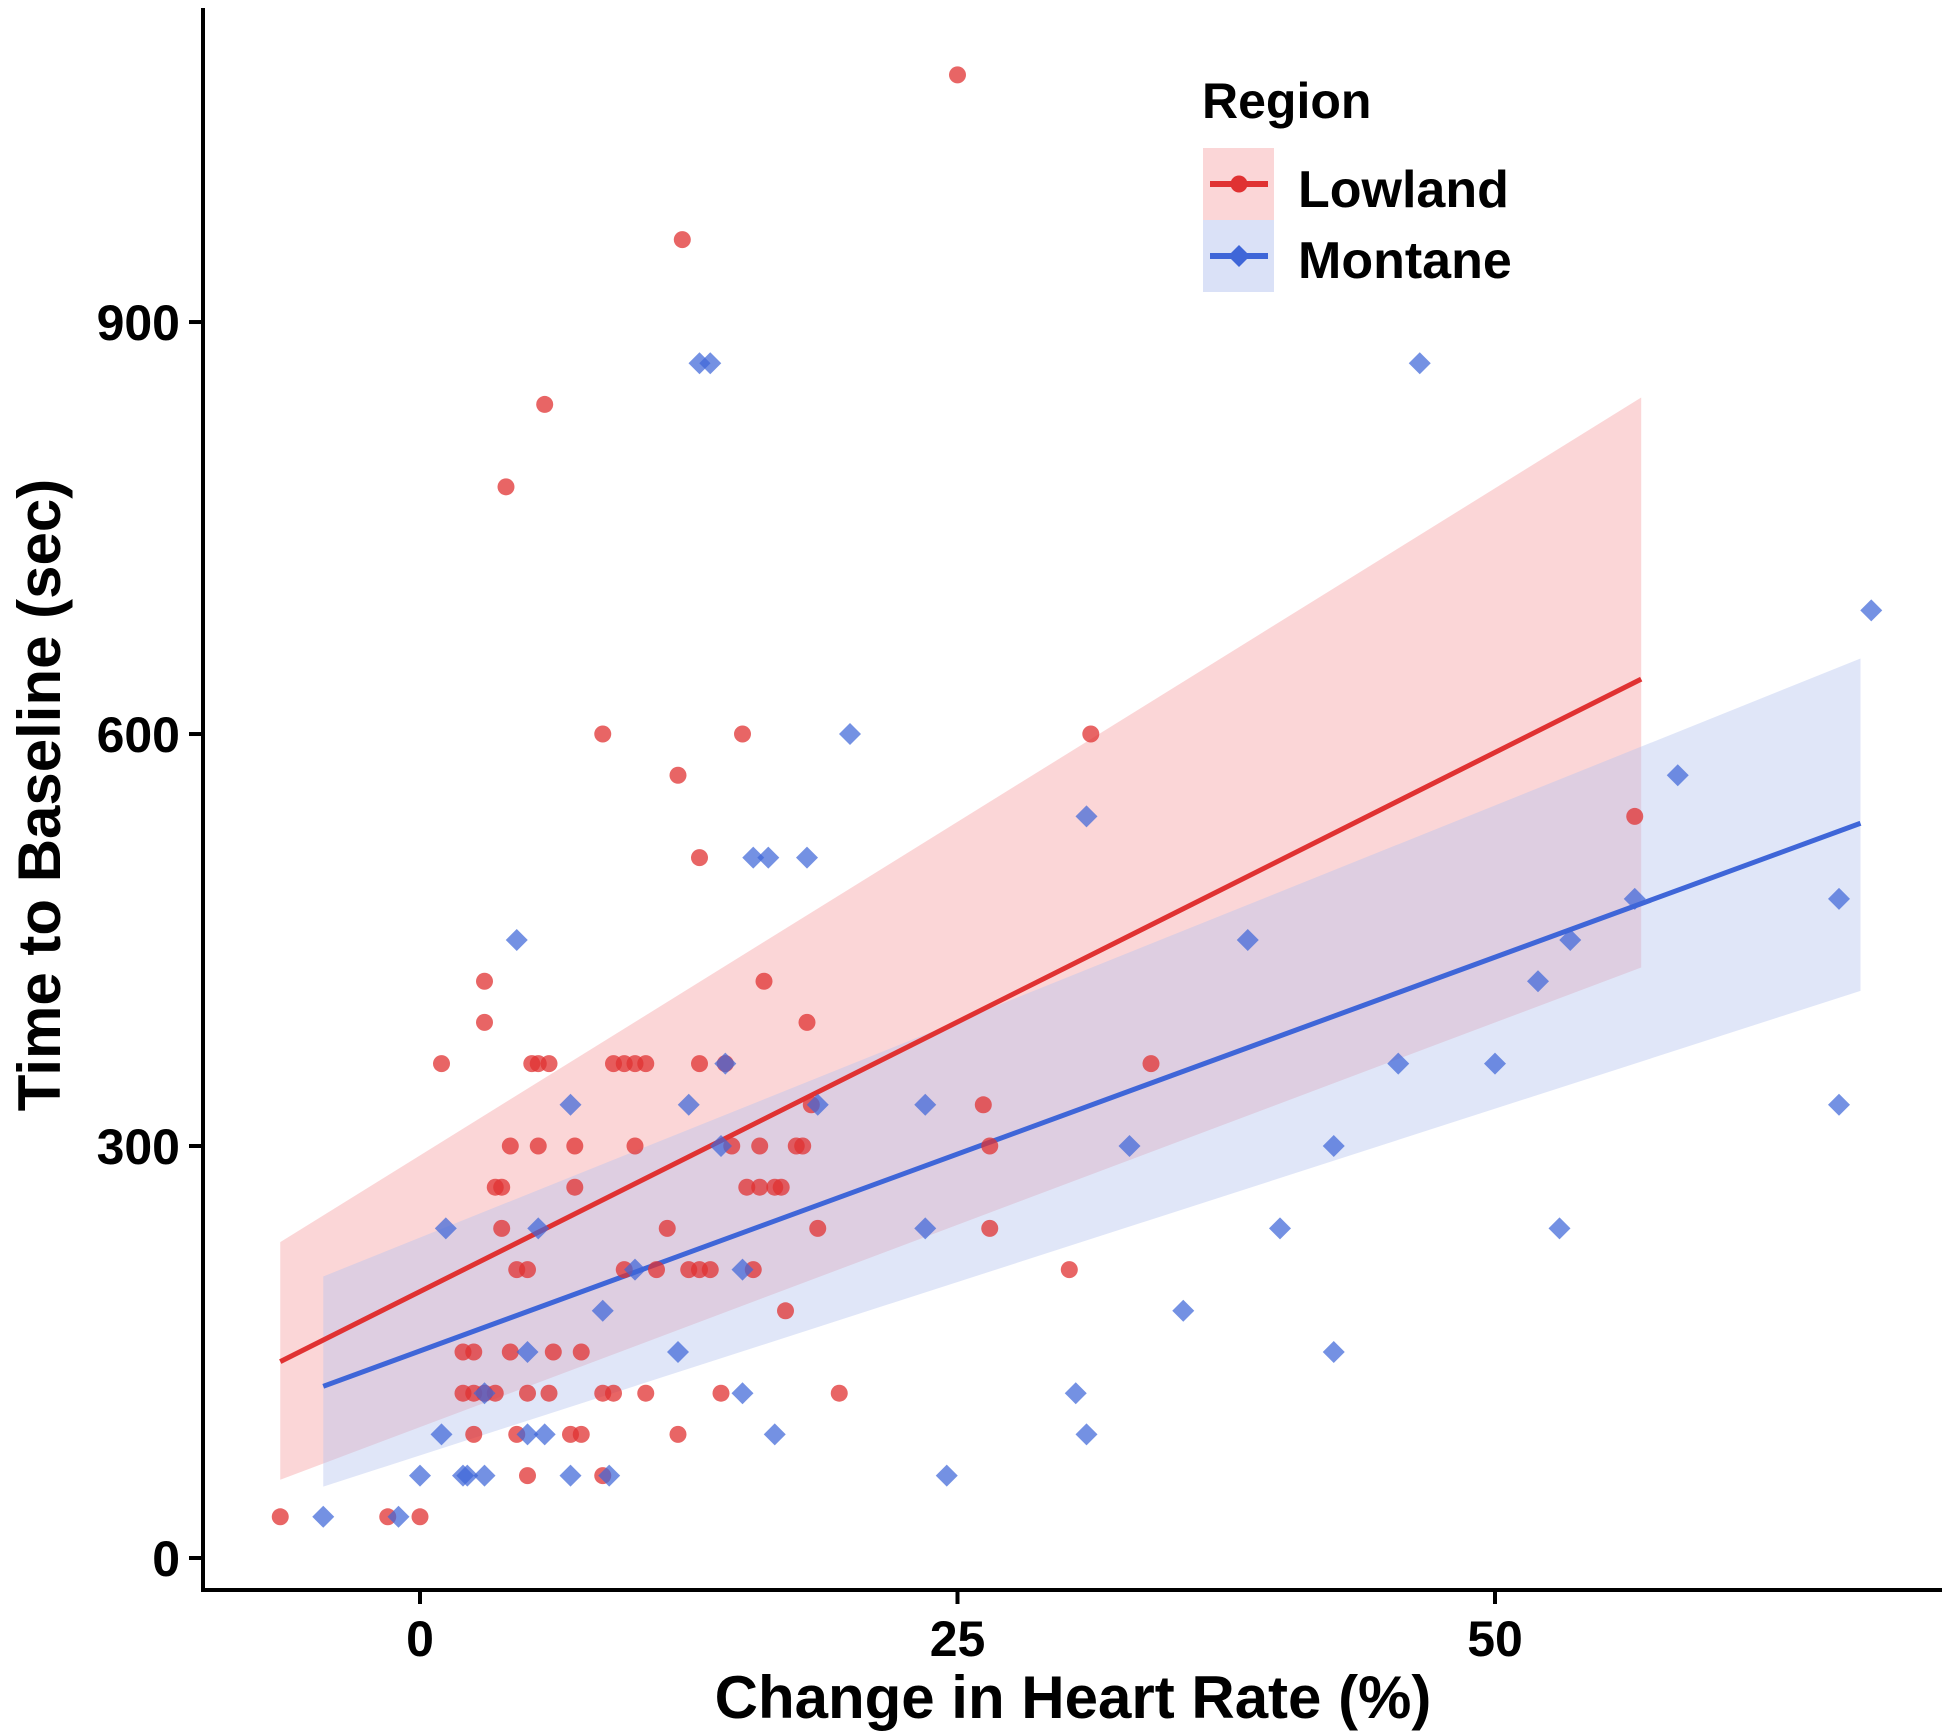  What do you see at coordinates (150, 941) in the screenshot?
I see `y-ticks: 0 300 600 900` at bounding box center [150, 941].